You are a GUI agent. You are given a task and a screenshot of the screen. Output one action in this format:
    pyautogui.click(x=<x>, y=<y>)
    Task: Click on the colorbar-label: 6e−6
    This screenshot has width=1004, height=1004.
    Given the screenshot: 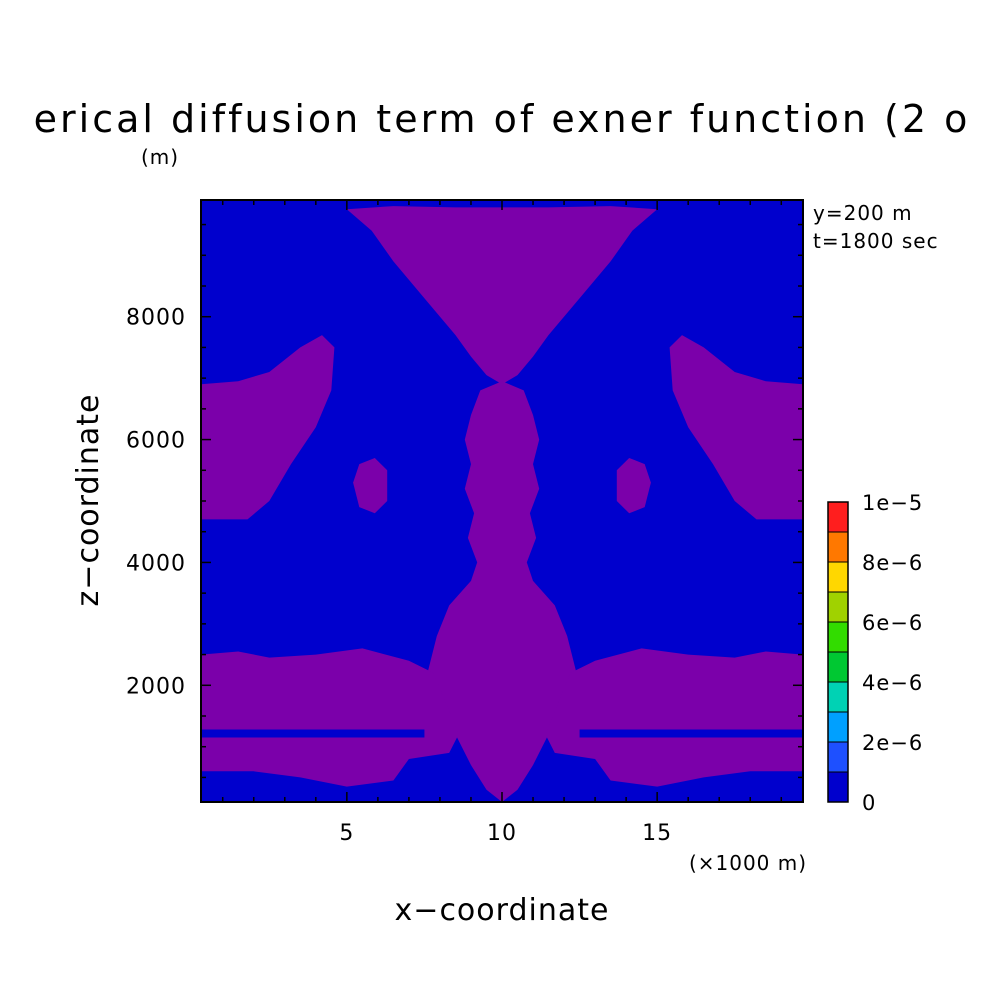 What is the action you would take?
    pyautogui.click(x=892, y=623)
    